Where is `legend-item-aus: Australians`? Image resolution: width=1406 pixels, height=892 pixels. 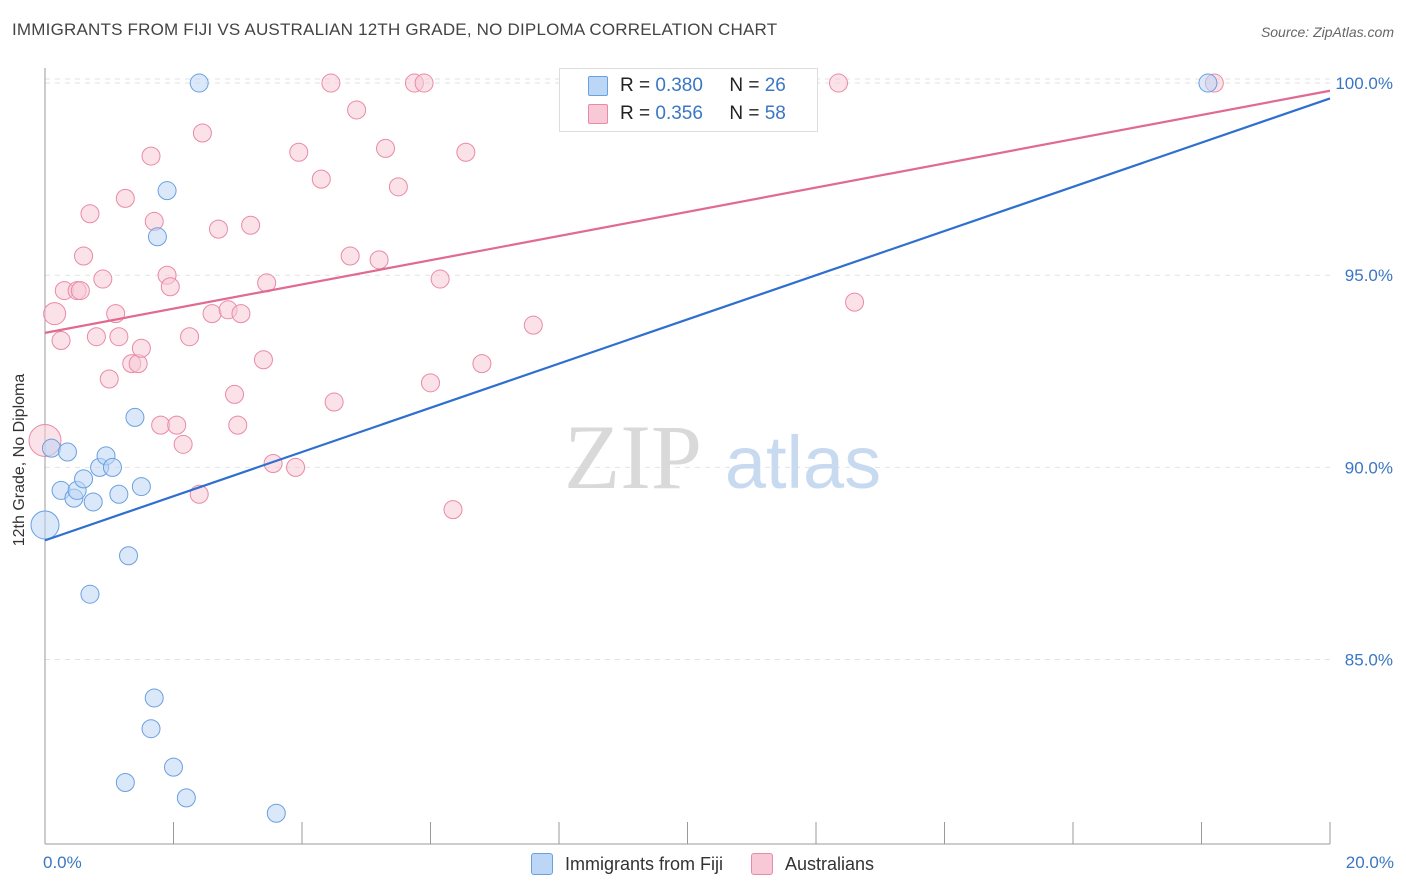
legend-item-aus: Australians is located at coordinates (812, 864).